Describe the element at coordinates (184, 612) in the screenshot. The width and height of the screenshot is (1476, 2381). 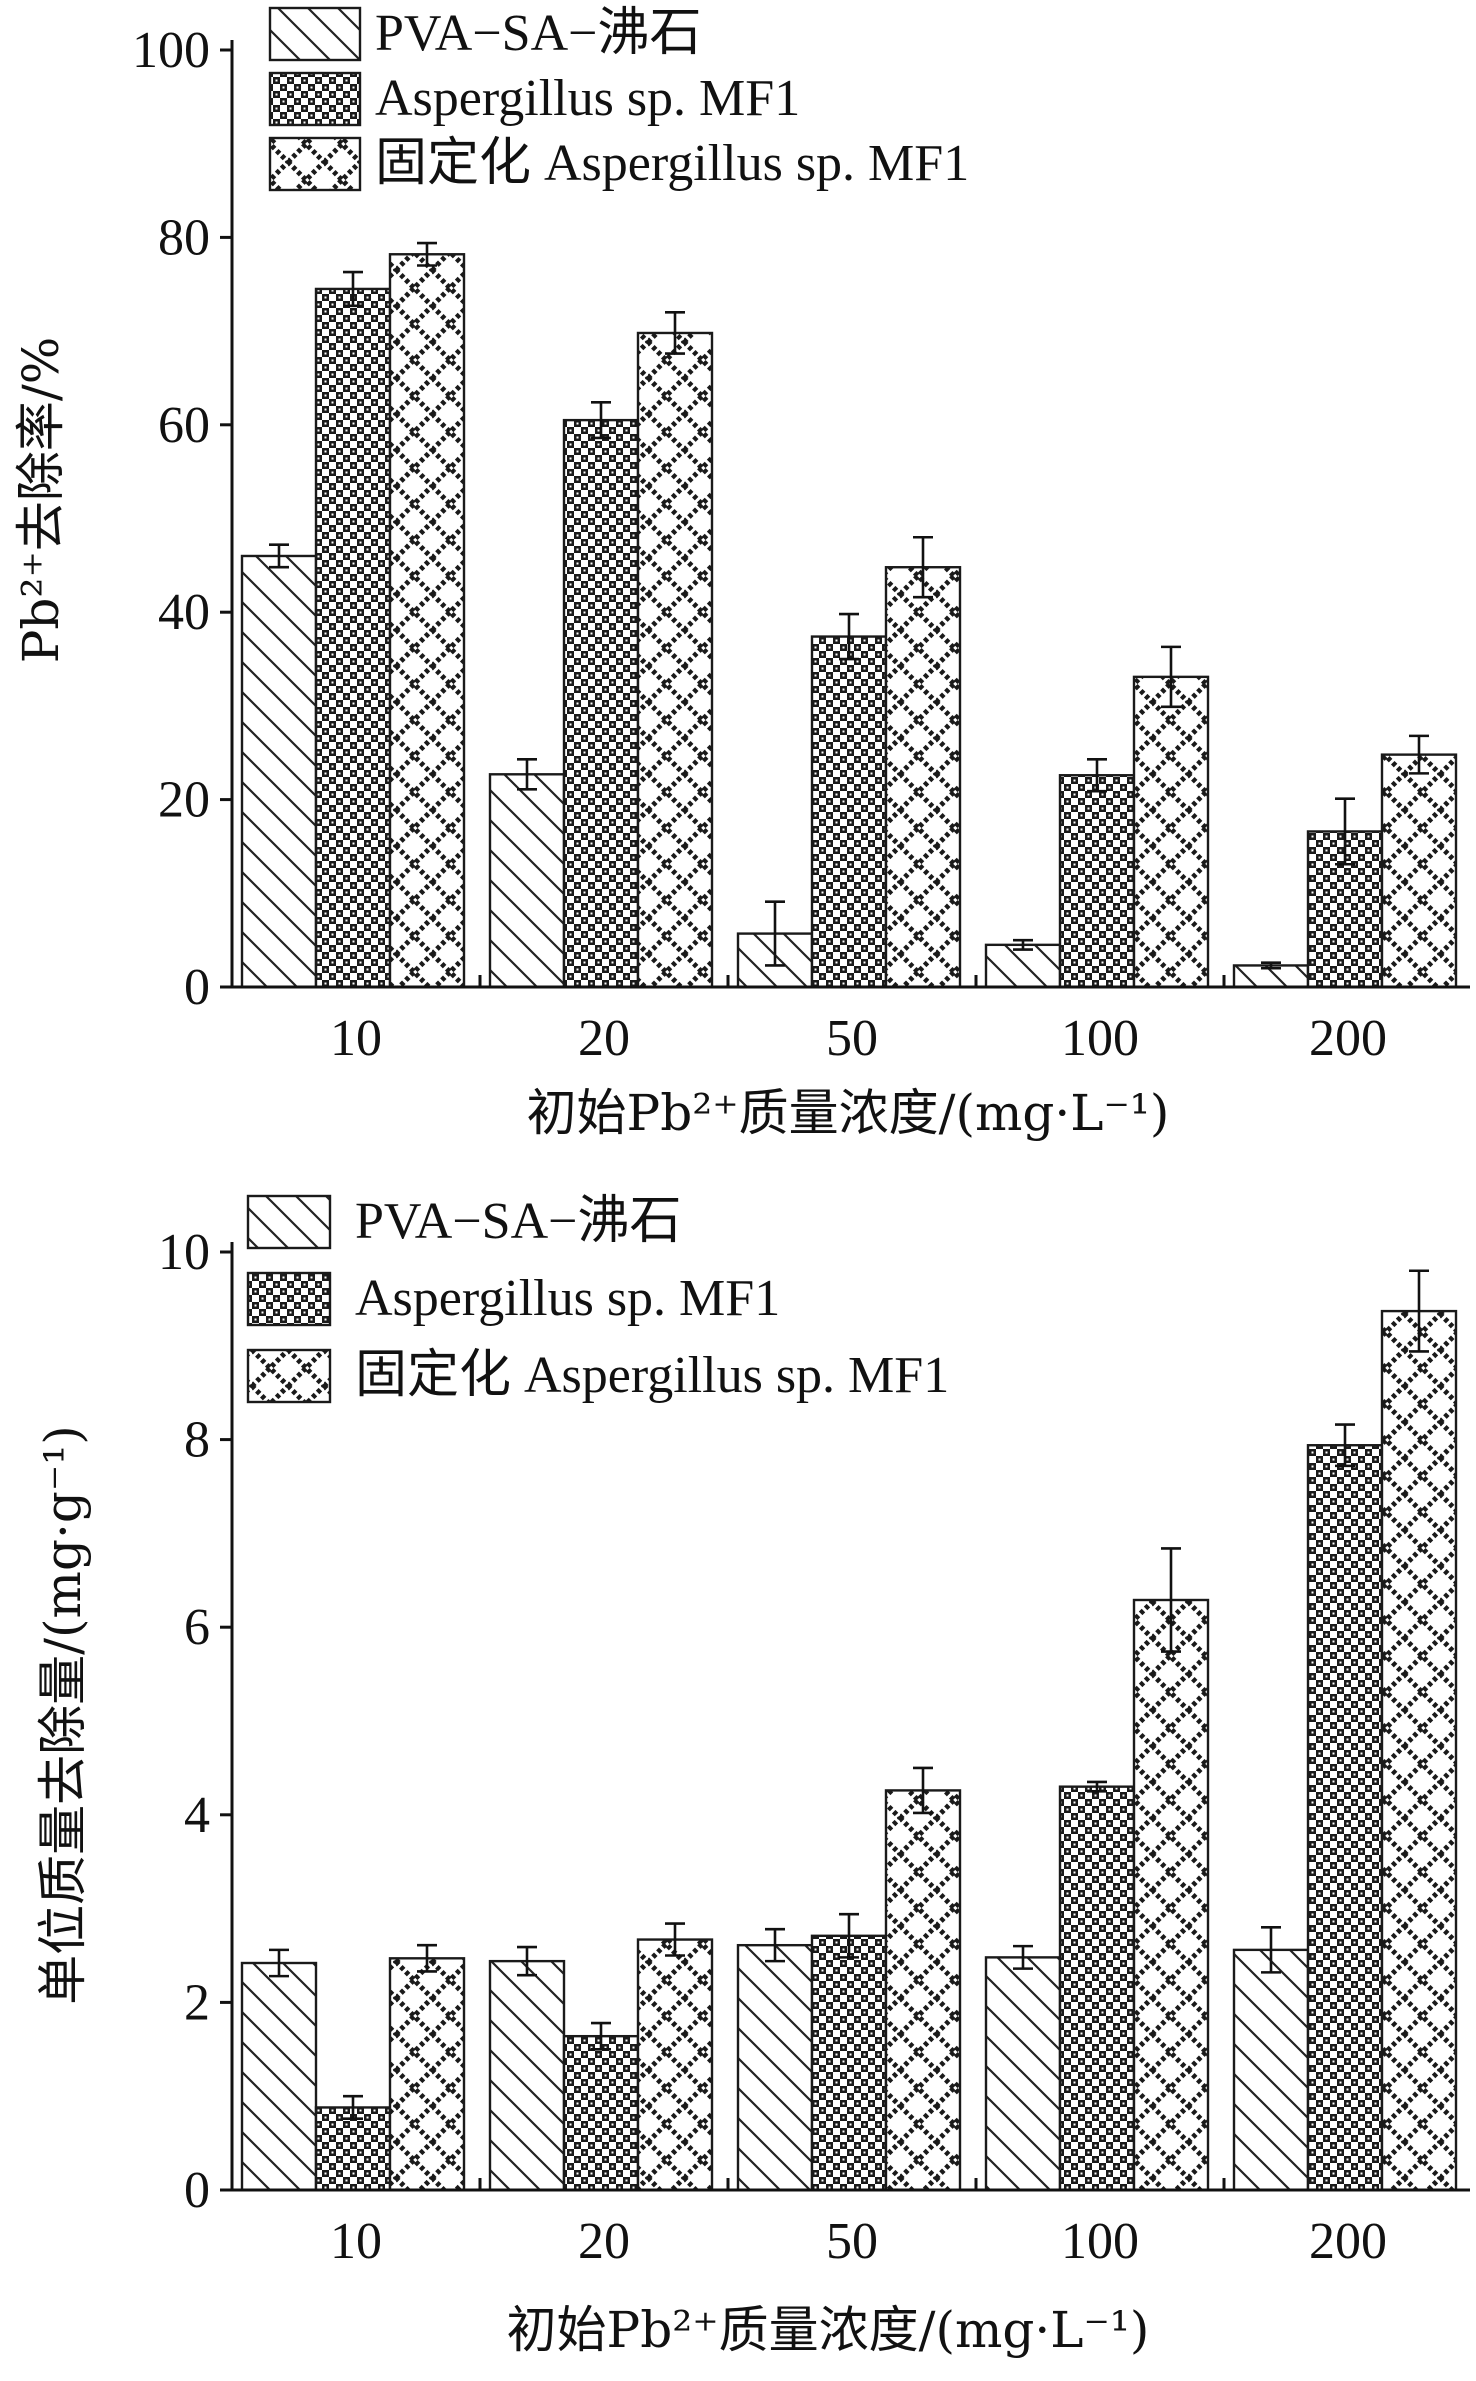
I see `y-tick-label: 40` at that location.